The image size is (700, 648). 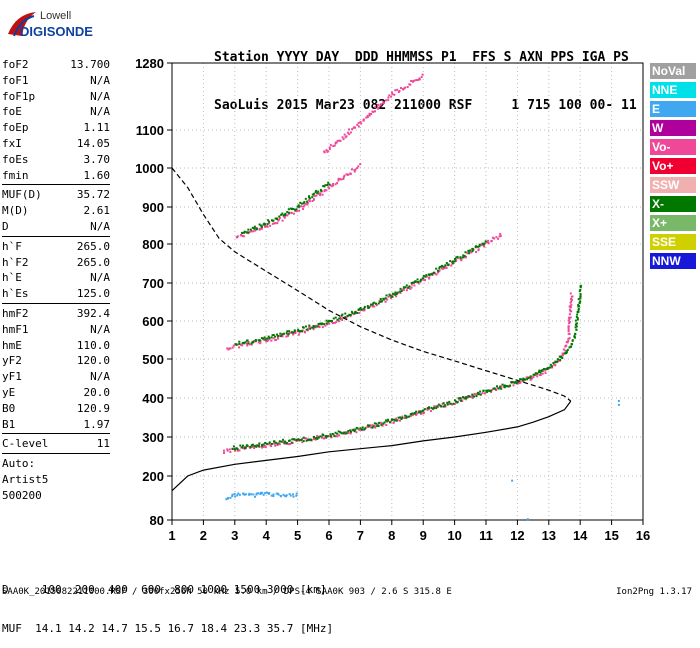 I want to click on y-tick-label: 1100, so click(x=150, y=130).